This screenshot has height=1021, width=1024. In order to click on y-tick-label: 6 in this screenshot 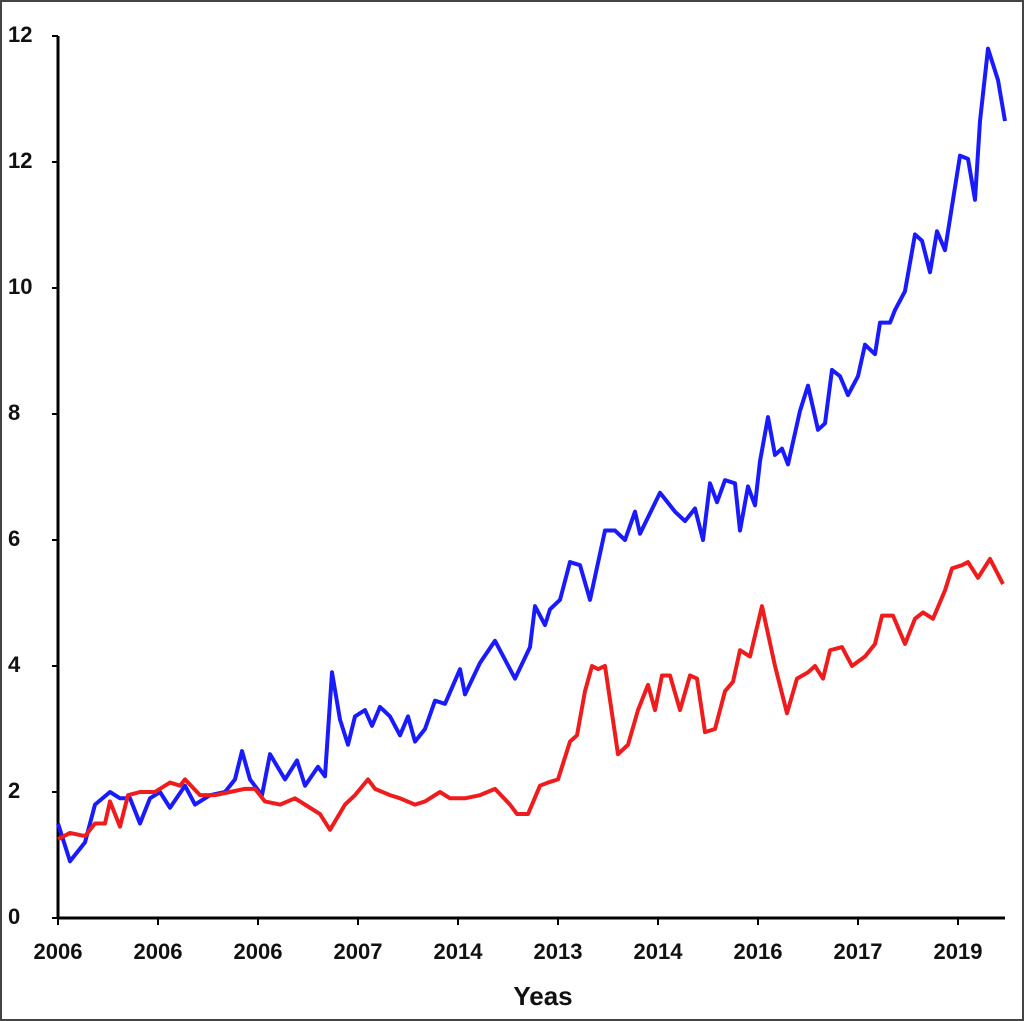, I will do `click(14, 538)`.